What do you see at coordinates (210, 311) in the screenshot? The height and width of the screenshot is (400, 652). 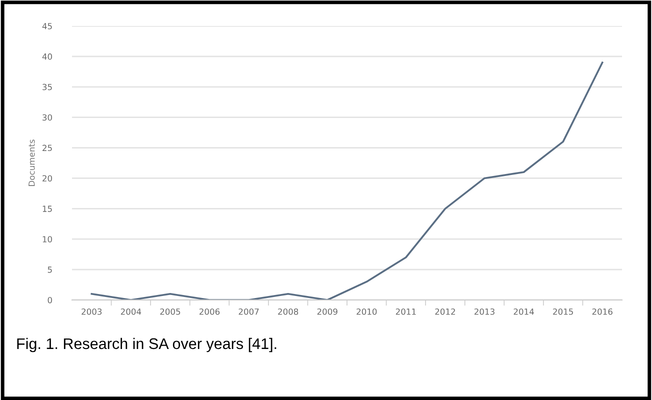 I see `x-tick-label: 2006` at bounding box center [210, 311].